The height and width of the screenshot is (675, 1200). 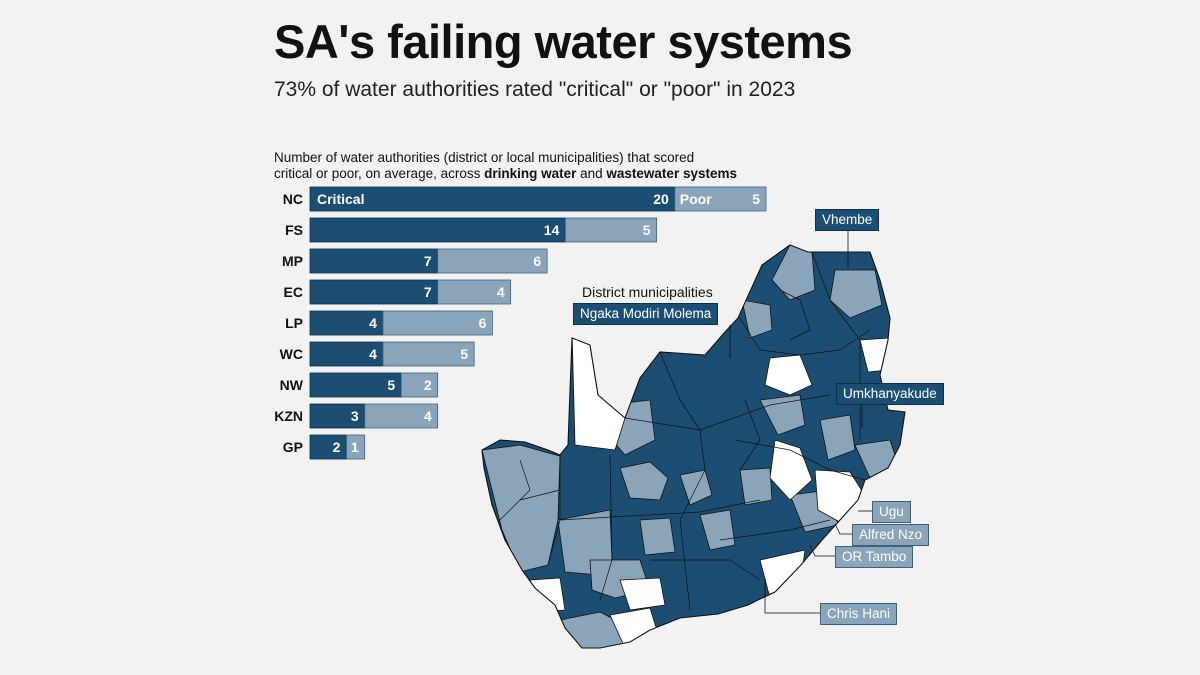 What do you see at coordinates (537, 261) in the screenshot?
I see `value-label-poor-mp: 6` at bounding box center [537, 261].